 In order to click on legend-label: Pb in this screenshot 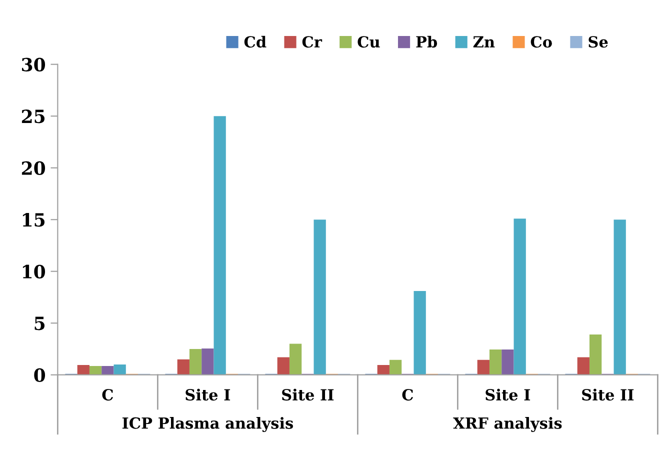, I will do `click(427, 42)`.